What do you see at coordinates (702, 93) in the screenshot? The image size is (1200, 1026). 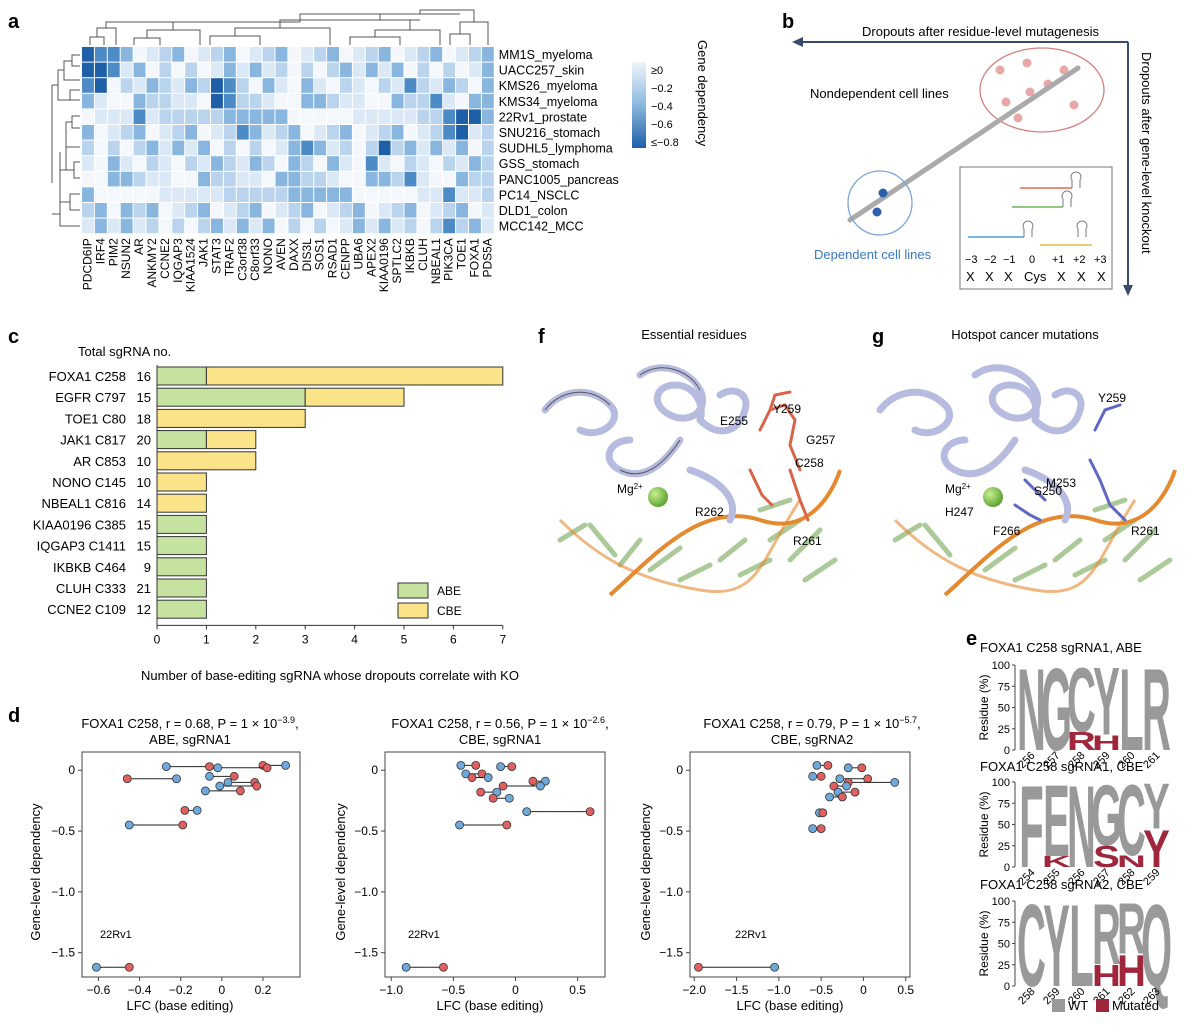 I see `legend-title: Gene dependency` at bounding box center [702, 93].